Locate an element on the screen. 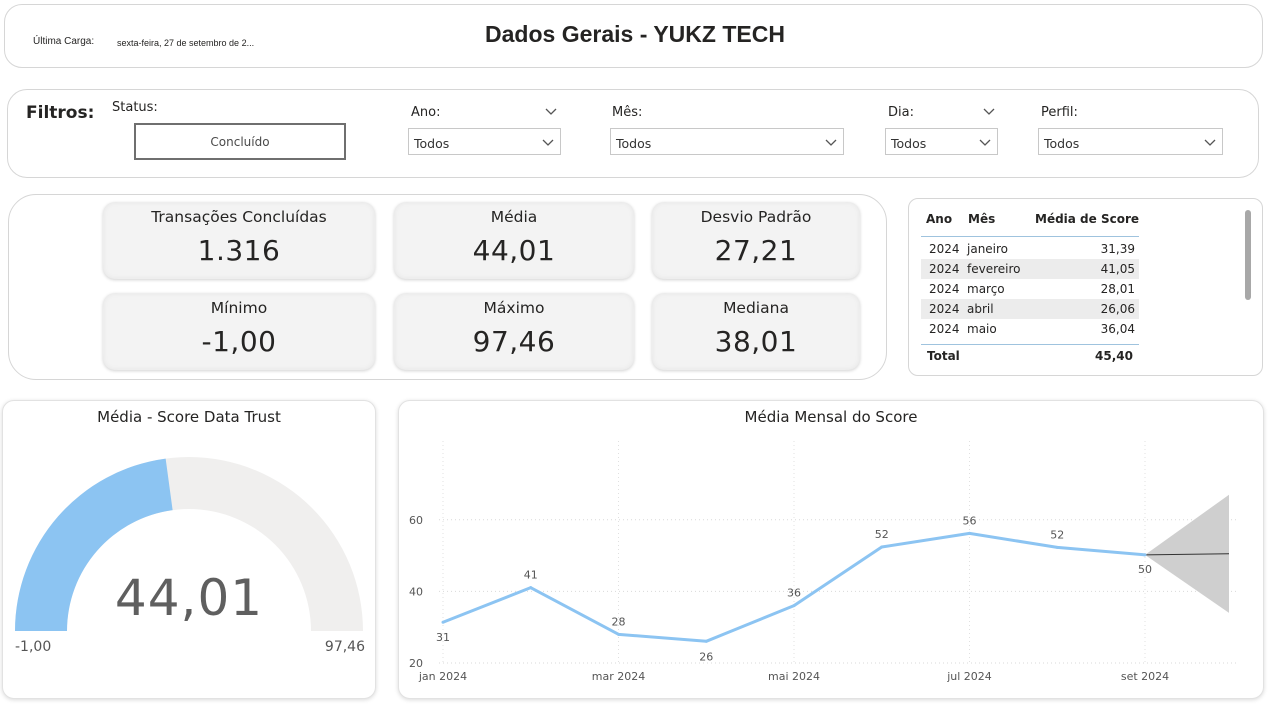 Image resolution: width=1269 pixels, height=706 pixels. forecast-band is located at coordinates (1187, 553).